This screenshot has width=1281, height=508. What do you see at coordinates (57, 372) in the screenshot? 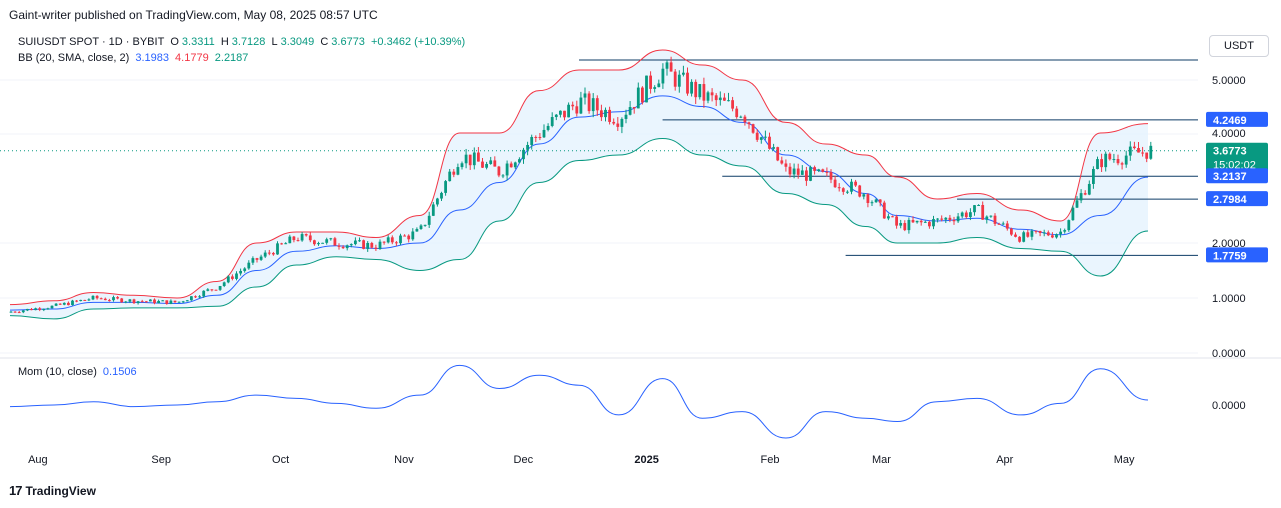
I see `mom-label: Mom (10, close)` at bounding box center [57, 372].